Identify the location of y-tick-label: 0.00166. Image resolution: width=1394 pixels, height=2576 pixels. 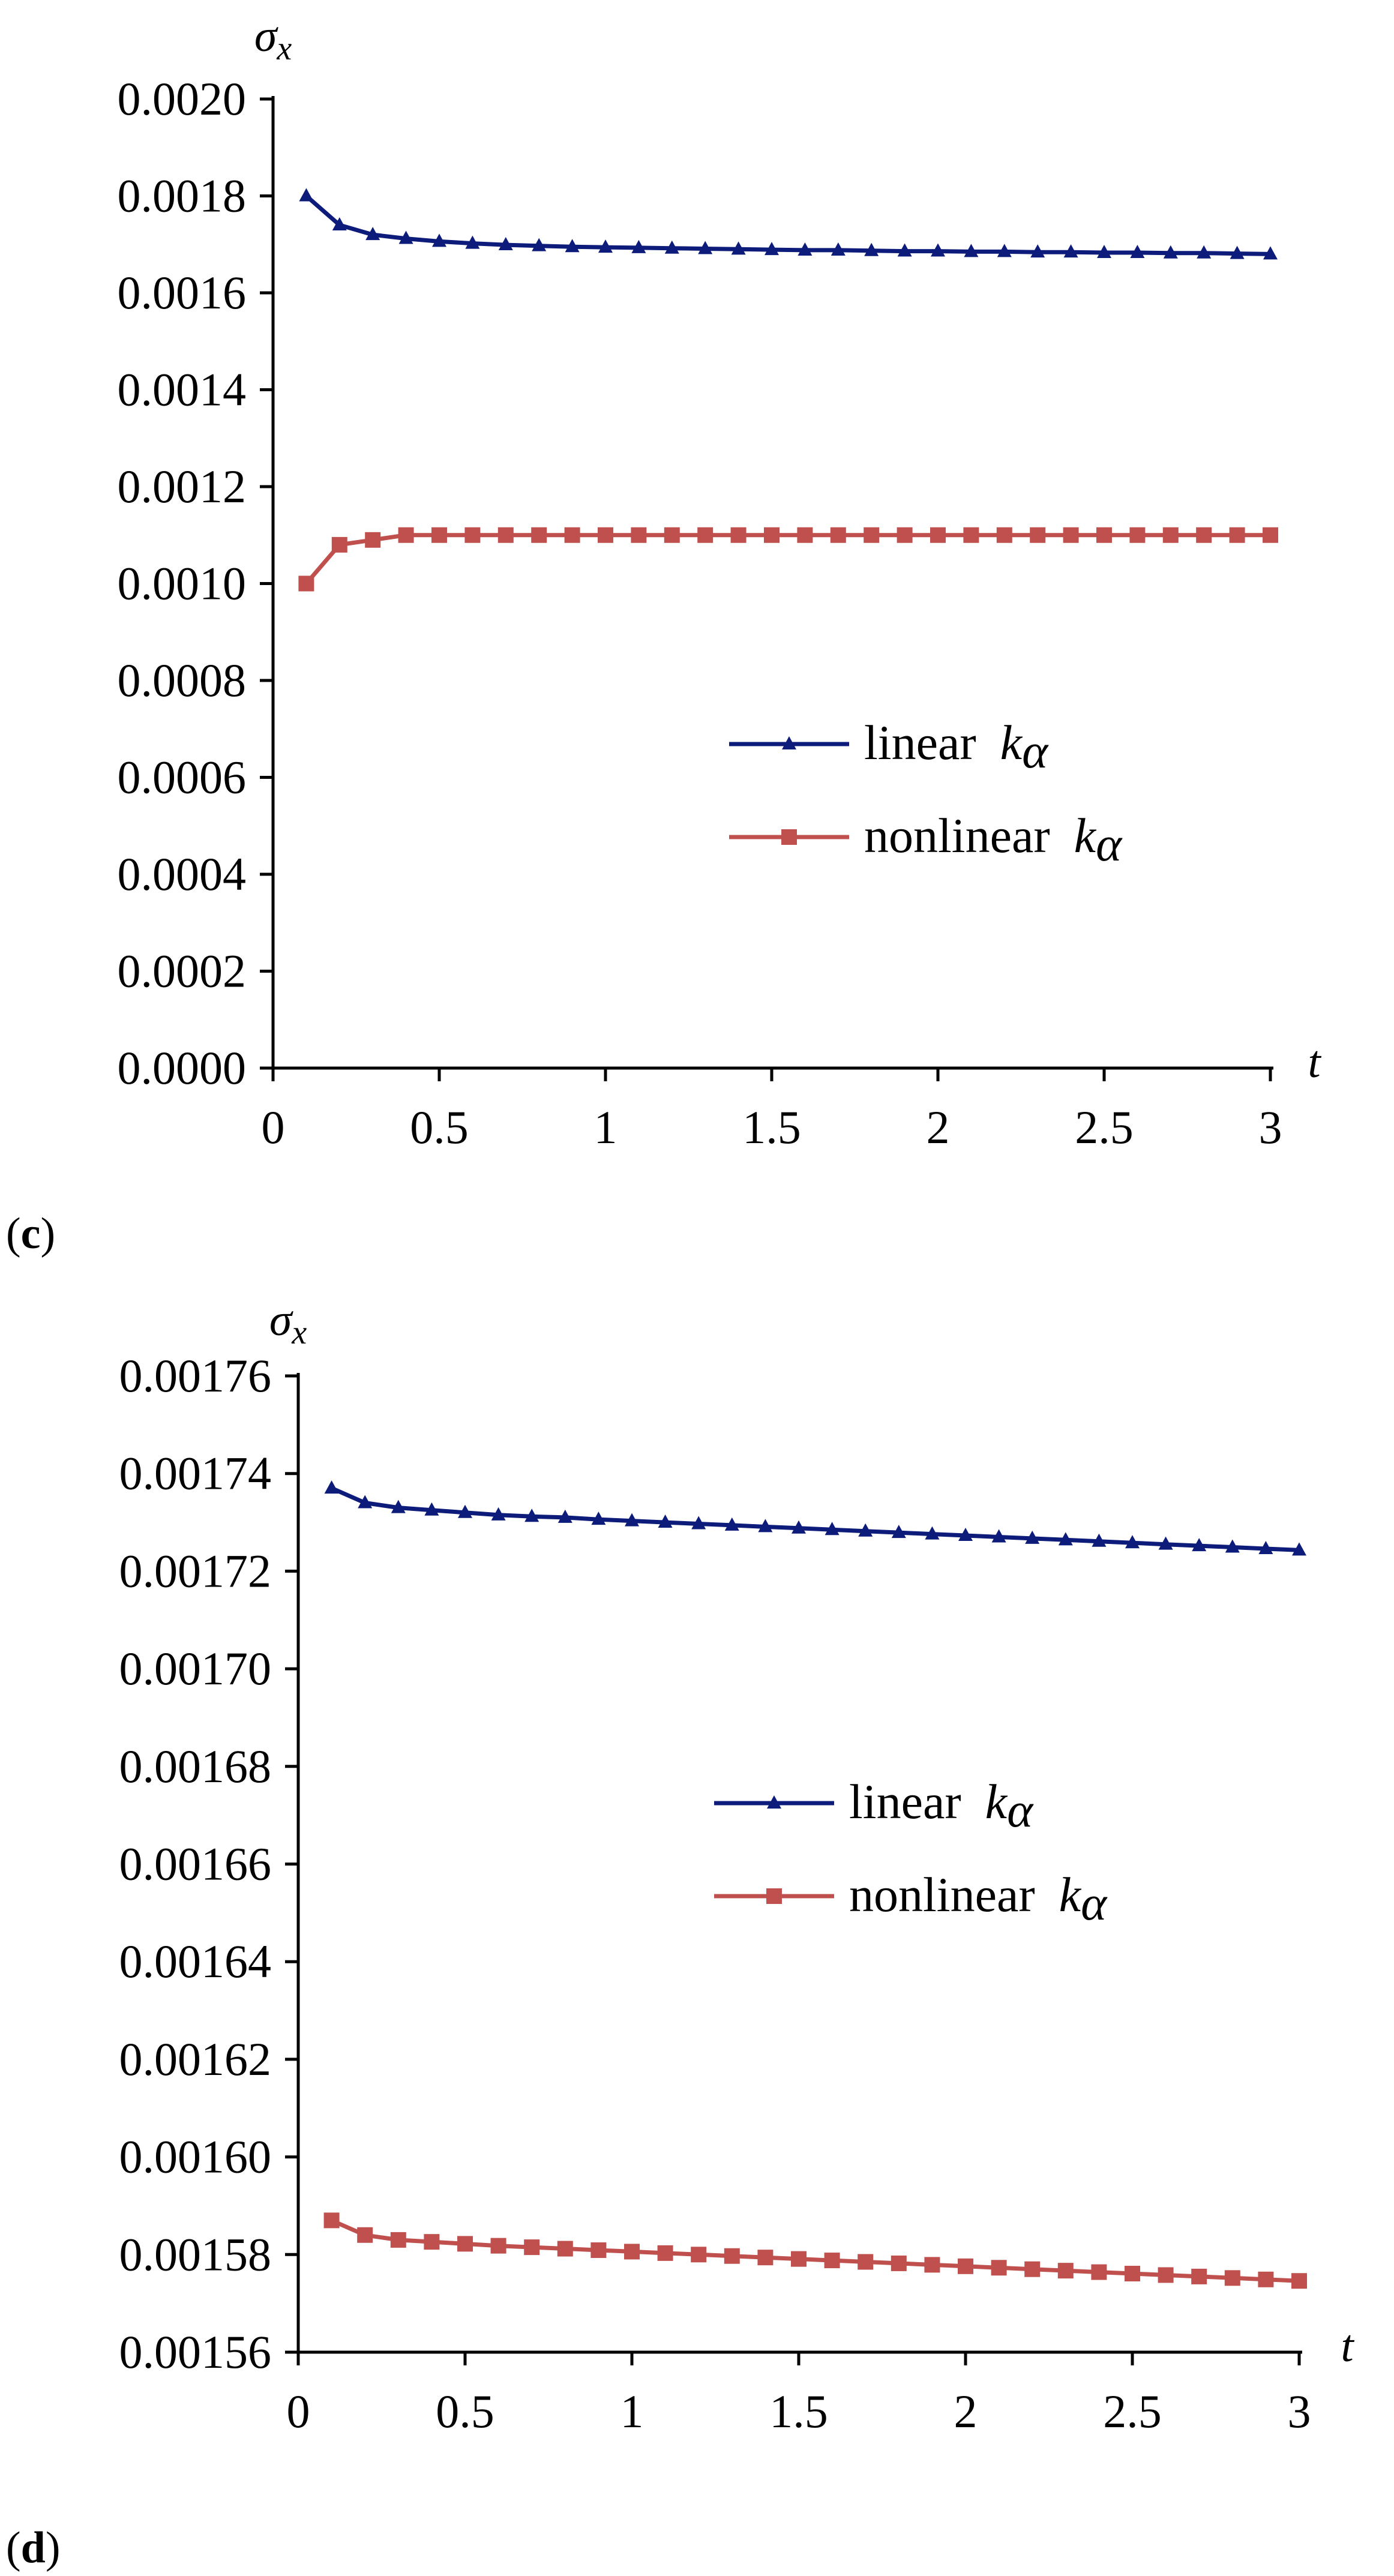
(196, 1864).